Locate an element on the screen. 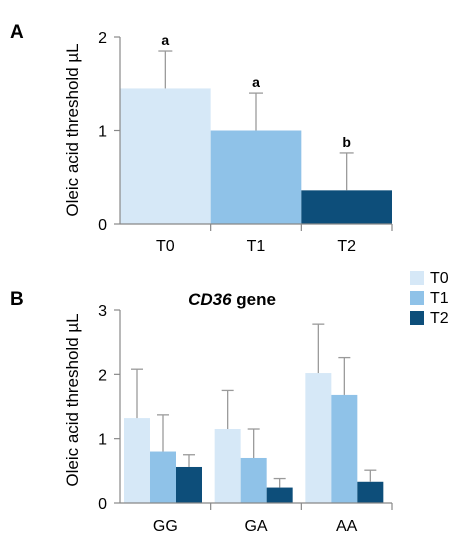  panel-a-y-axis-label: Oleic acid threshold µL is located at coordinates (72, 129).